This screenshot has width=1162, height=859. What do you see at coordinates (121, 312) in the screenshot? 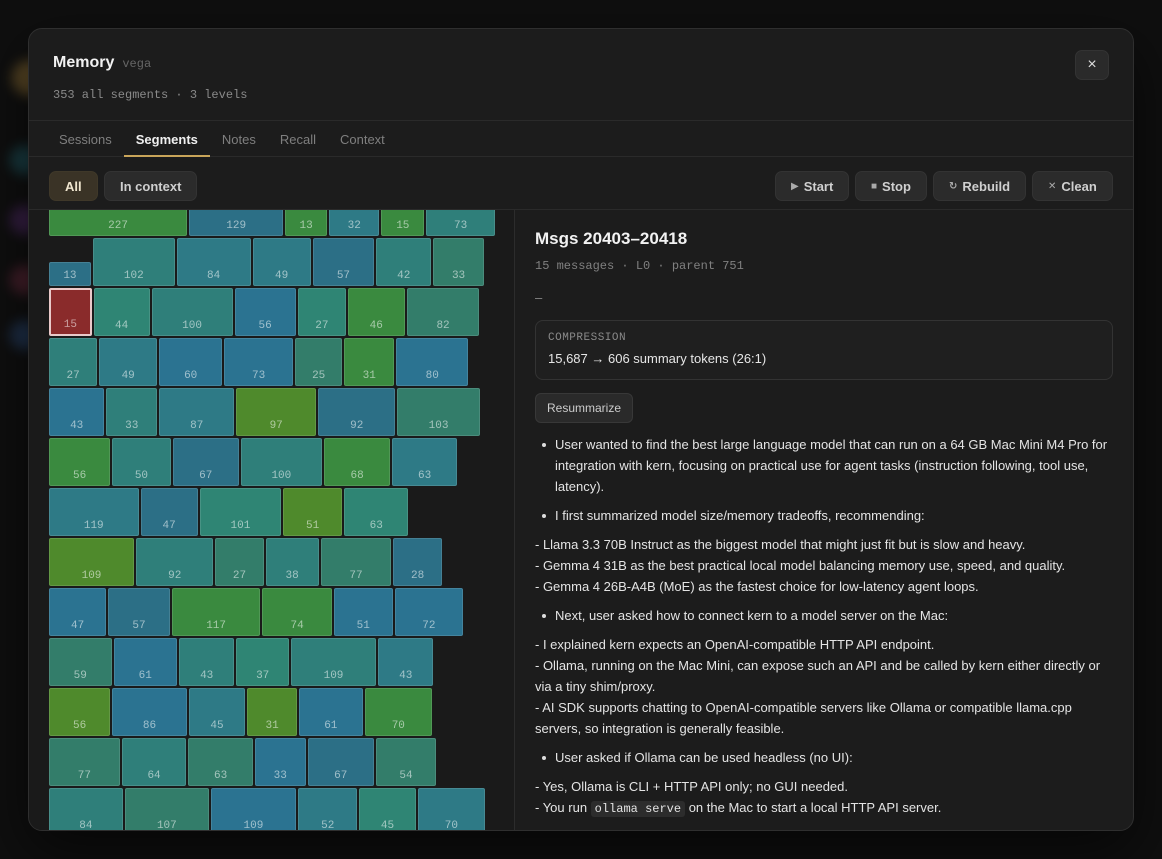
I see `segment-tile: 44` at bounding box center [121, 312].